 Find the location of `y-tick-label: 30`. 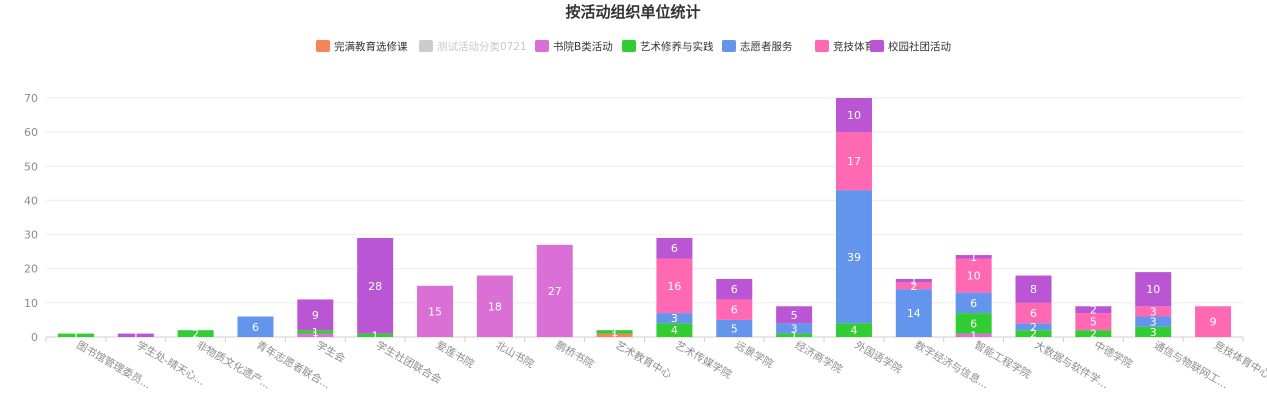

y-tick-label: 30 is located at coordinates (31, 235).